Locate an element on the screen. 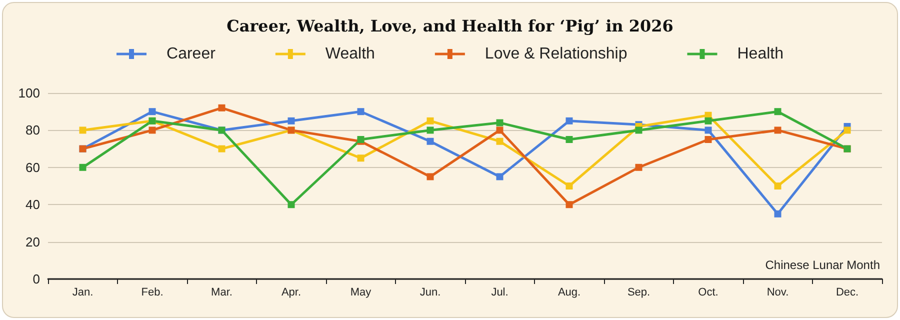  legend-label: Health is located at coordinates (760, 54).